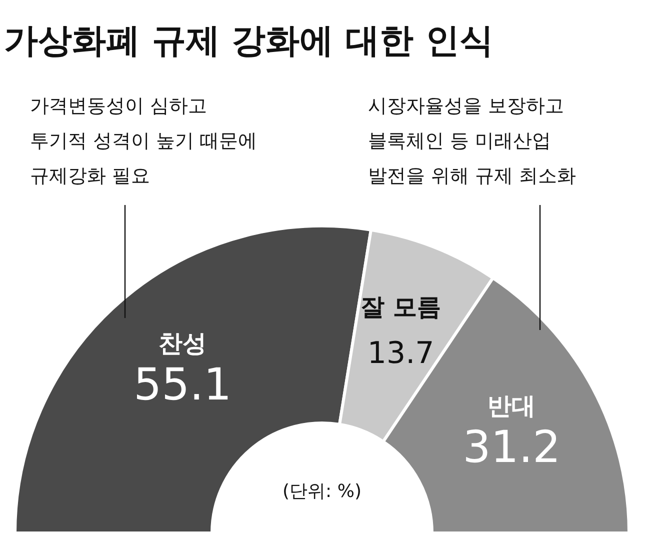  Describe the element at coordinates (322, 491) in the screenshot. I see `text: (단위: %)` at that location.